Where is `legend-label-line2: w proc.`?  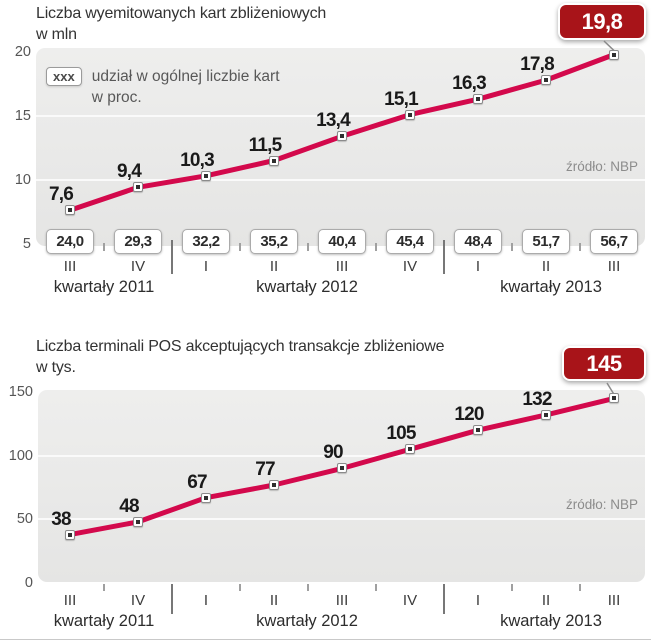
legend-label-line2: w proc. is located at coordinates (116, 97).